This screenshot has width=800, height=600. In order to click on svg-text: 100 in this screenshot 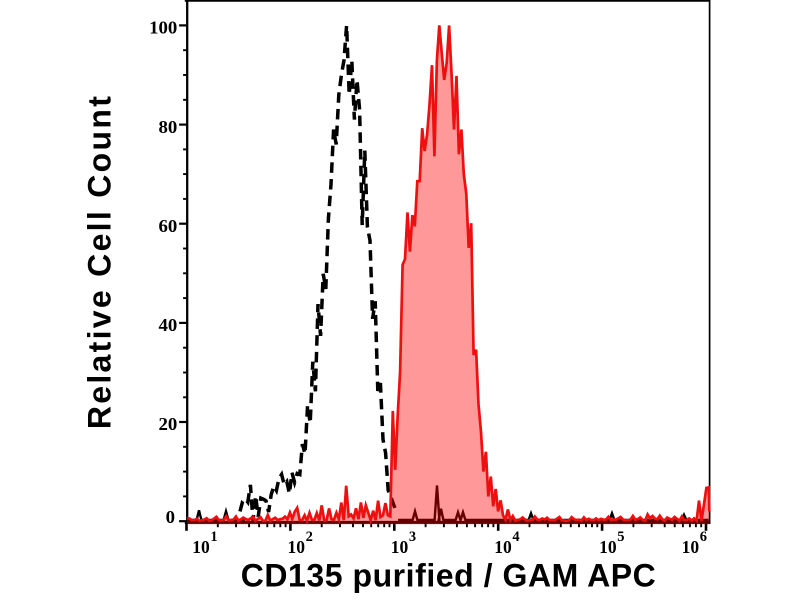, I will do `click(163, 28)`.